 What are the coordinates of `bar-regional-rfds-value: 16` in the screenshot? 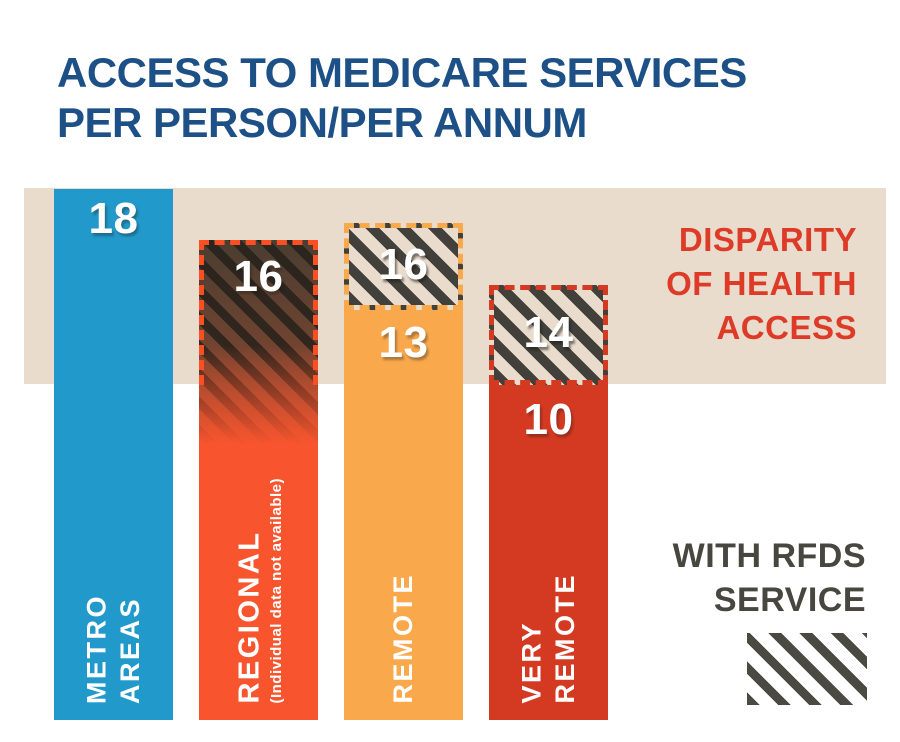 It's located at (258, 276).